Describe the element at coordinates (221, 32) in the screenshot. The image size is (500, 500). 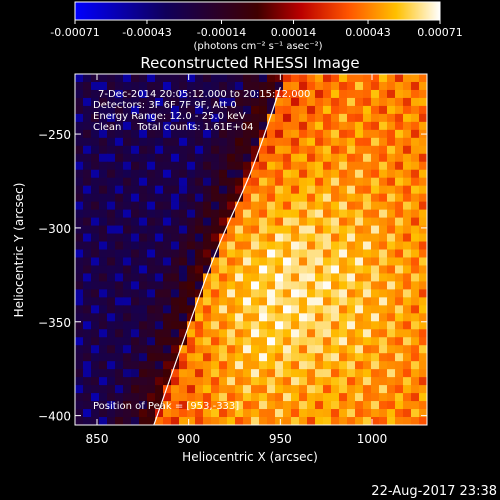
I see `colorbar-tick-label: -0.00014` at that location.